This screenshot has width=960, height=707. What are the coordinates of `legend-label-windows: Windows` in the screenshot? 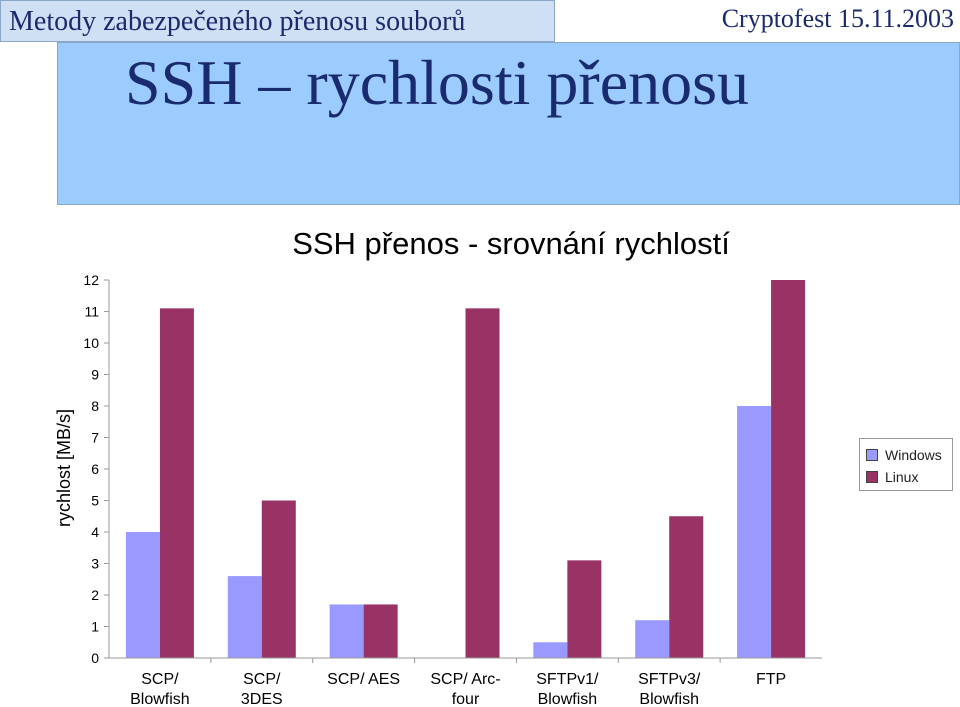 It's located at (913, 455).